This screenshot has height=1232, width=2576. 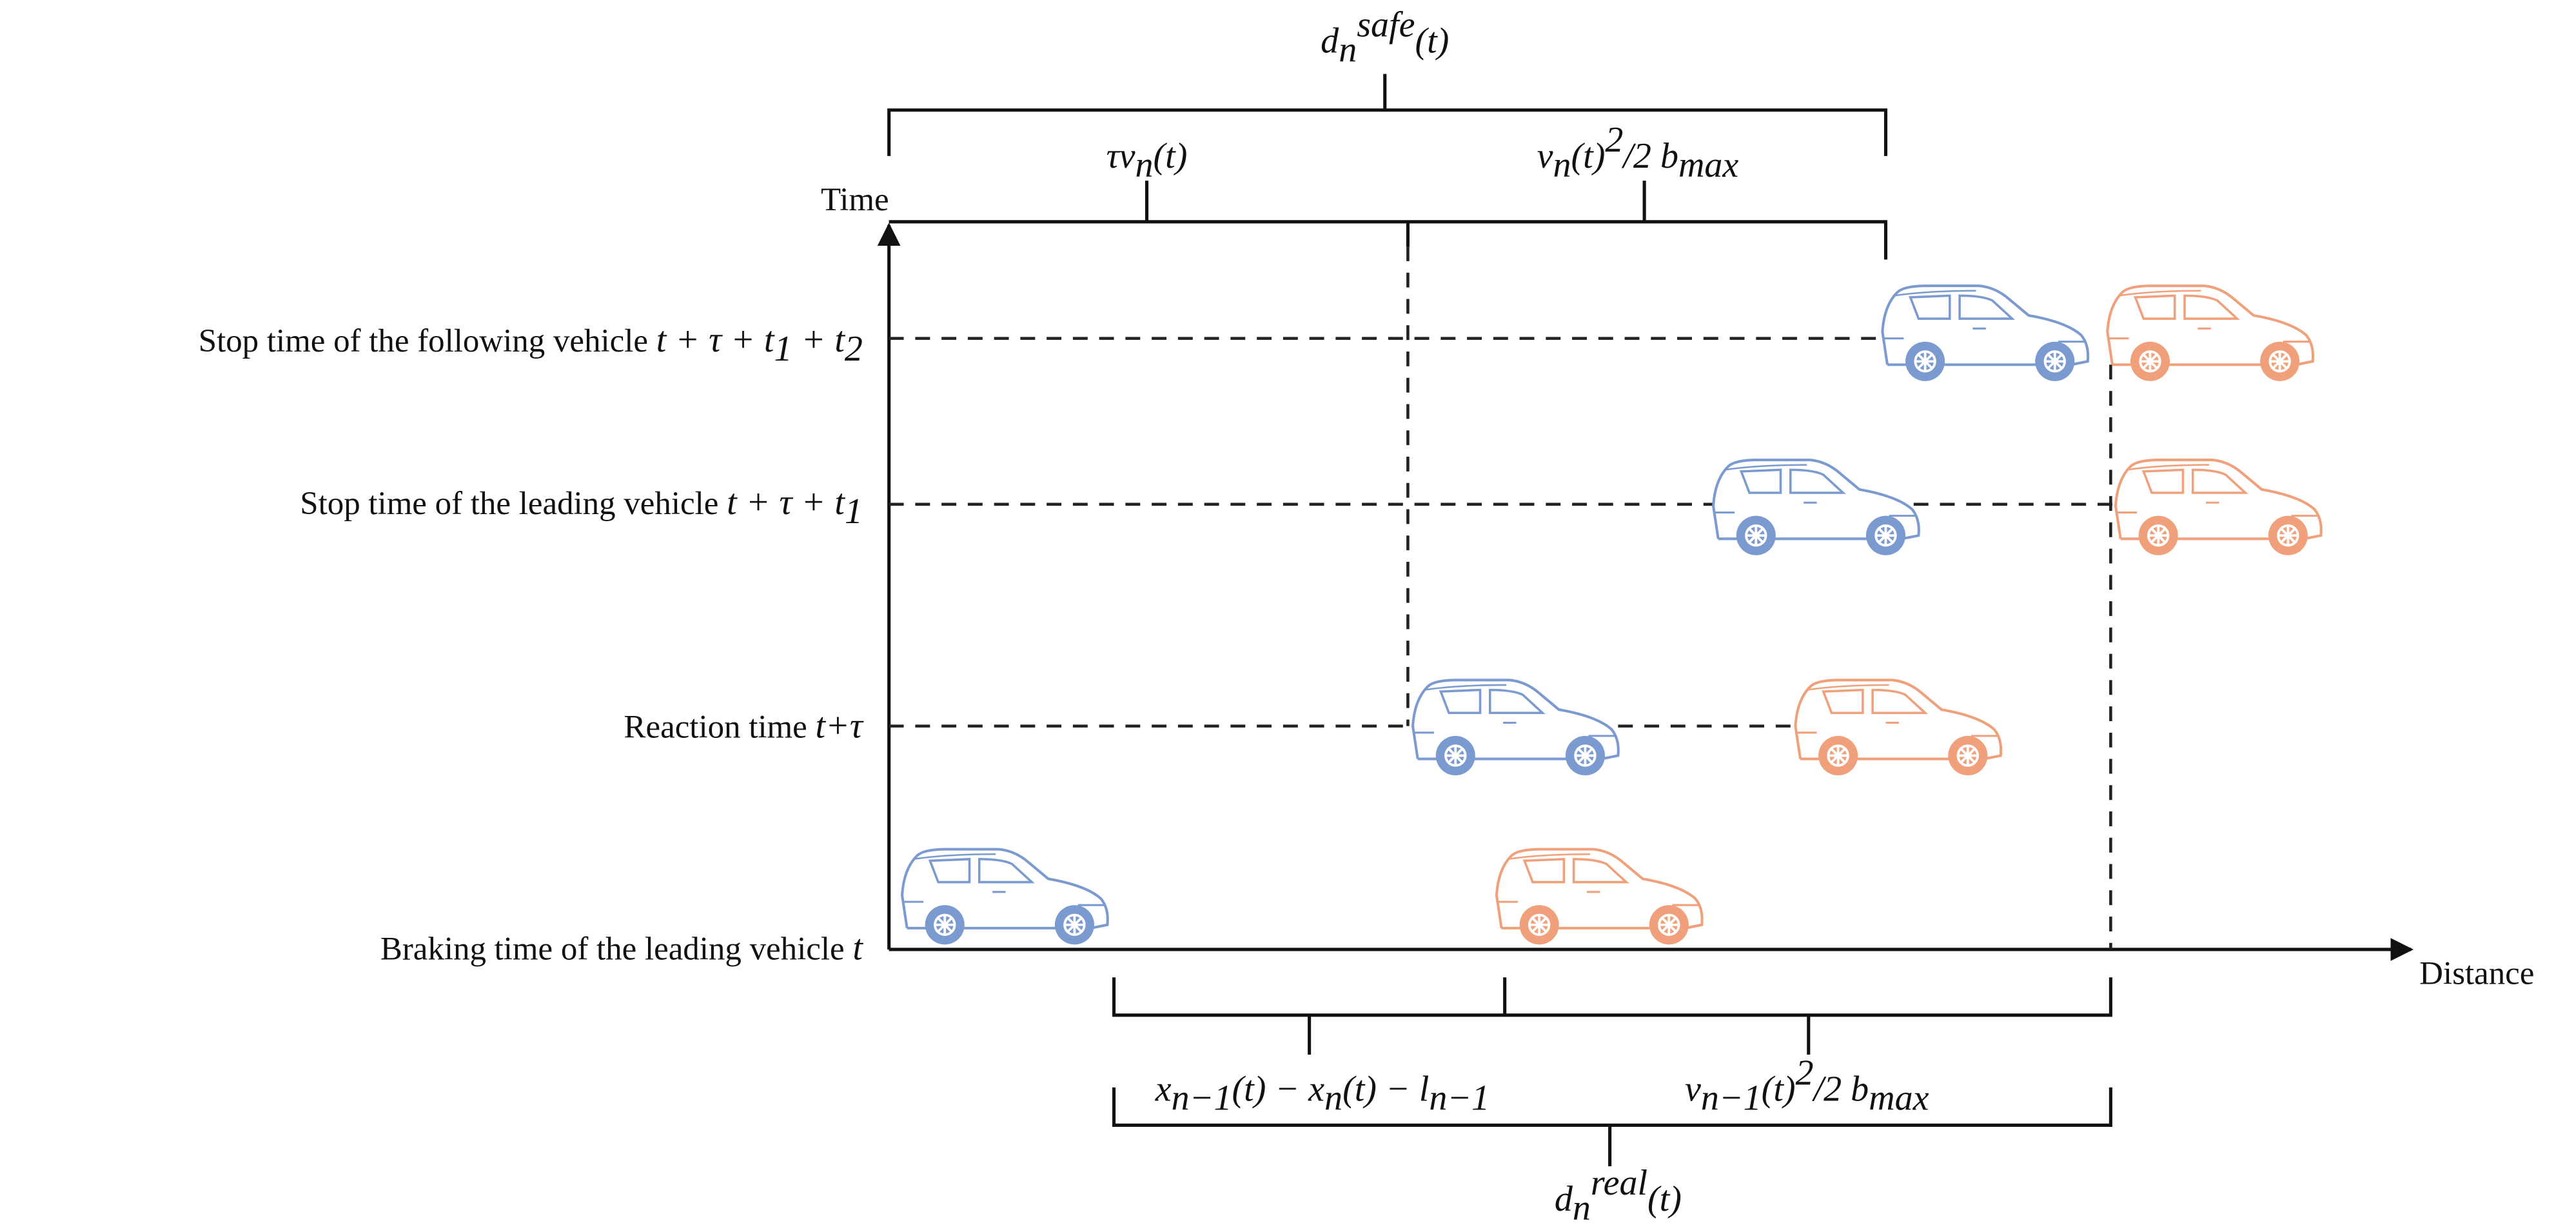 I want to click on following-braking-label: vn(t)2/2 bmax, so click(x=1638, y=152).